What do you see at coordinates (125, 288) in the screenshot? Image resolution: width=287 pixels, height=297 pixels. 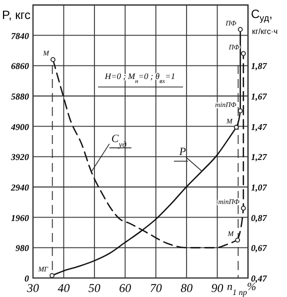 I see `x-tick-label: 60` at bounding box center [125, 288].